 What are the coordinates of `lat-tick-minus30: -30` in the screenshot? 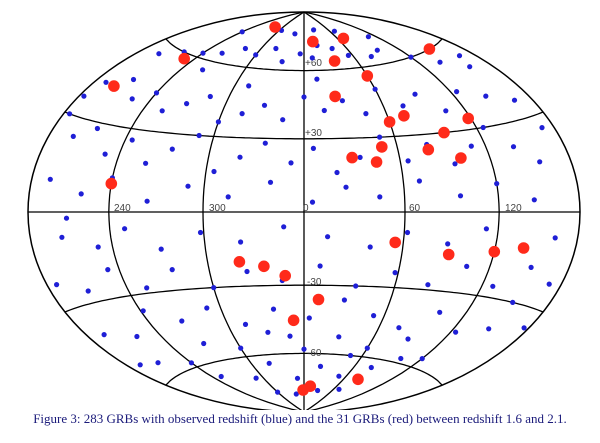 It's located at (314, 282).